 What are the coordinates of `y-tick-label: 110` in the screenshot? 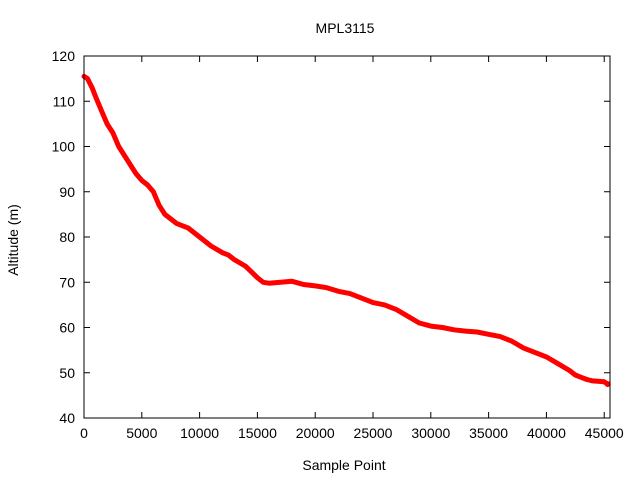 It's located at (64, 101).